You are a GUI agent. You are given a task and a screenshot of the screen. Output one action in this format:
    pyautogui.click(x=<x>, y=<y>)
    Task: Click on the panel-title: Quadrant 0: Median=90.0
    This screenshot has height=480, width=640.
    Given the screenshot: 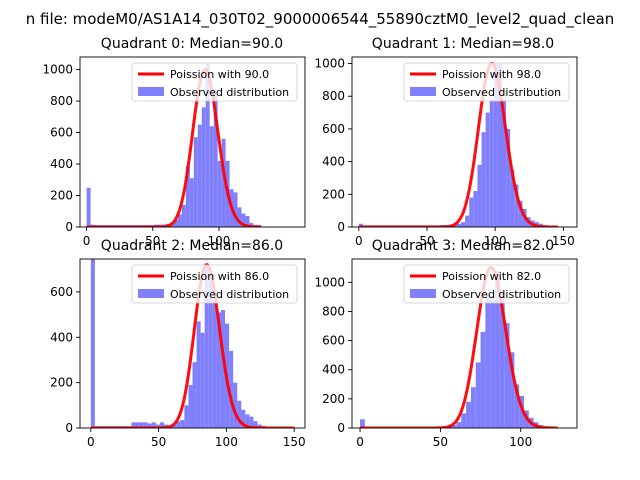 What is the action you would take?
    pyautogui.click(x=192, y=44)
    